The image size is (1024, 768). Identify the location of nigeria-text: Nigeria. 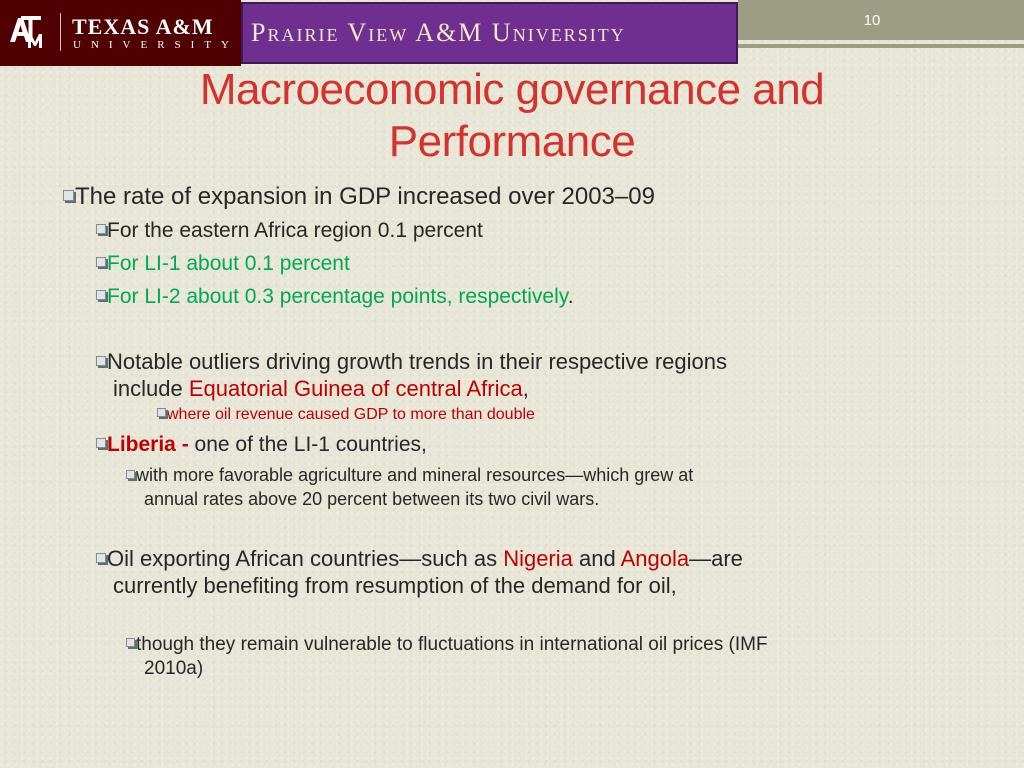
(538, 558).